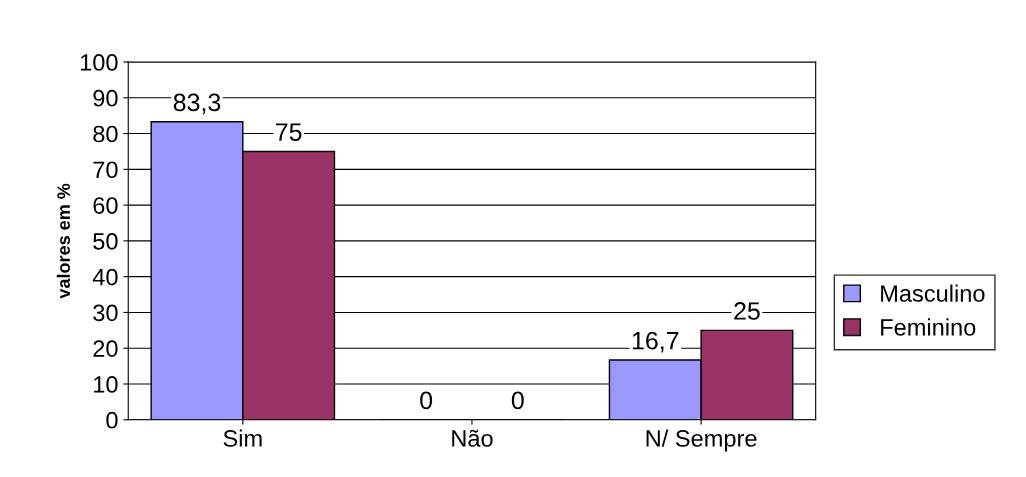 The image size is (1026, 477). Describe the element at coordinates (105, 241) in the screenshot. I see `y-tick-label: 50` at that location.